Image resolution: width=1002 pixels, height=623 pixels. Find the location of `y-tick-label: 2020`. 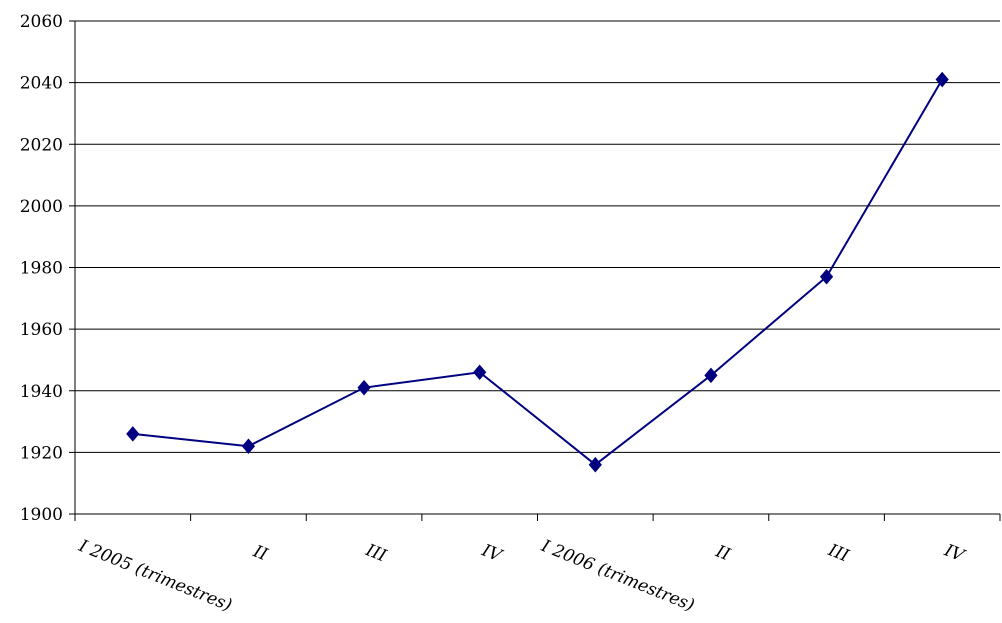

y-tick-label: 2020 is located at coordinates (41, 145).